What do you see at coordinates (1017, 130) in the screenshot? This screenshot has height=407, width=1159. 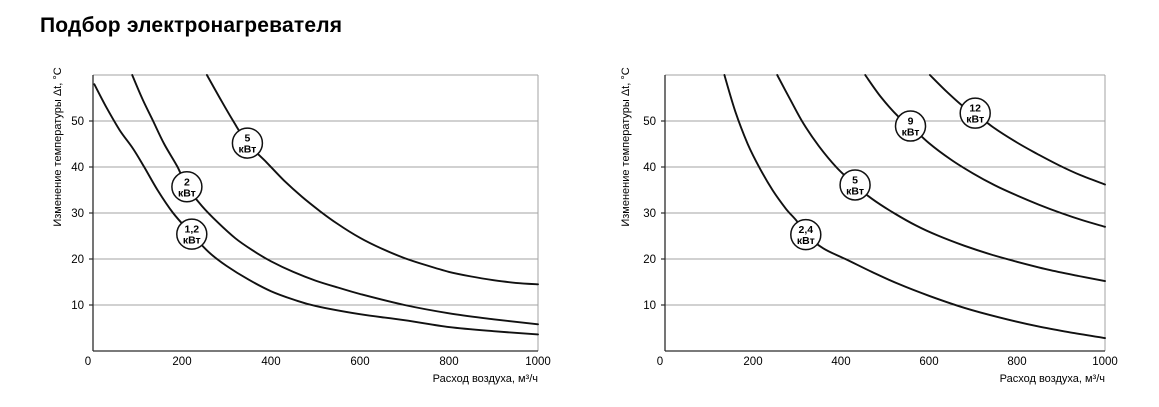 I see `curve-12-квт` at bounding box center [1017, 130].